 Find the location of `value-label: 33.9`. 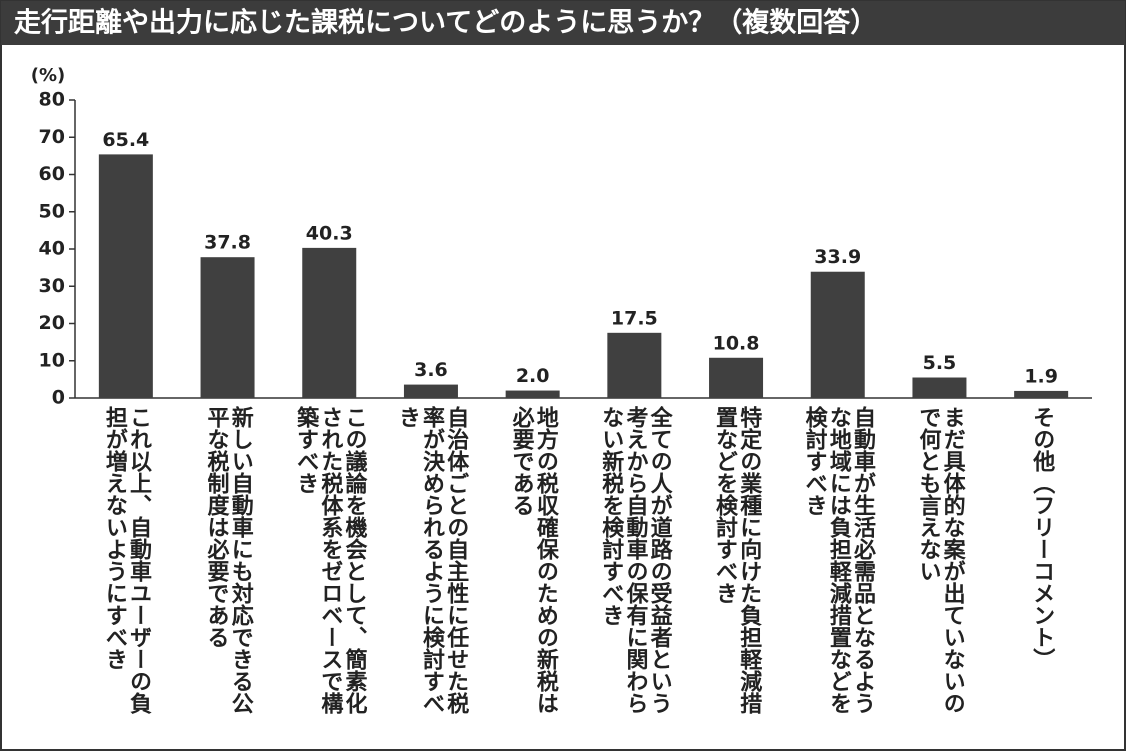

value-label: 33.9 is located at coordinates (837, 257).